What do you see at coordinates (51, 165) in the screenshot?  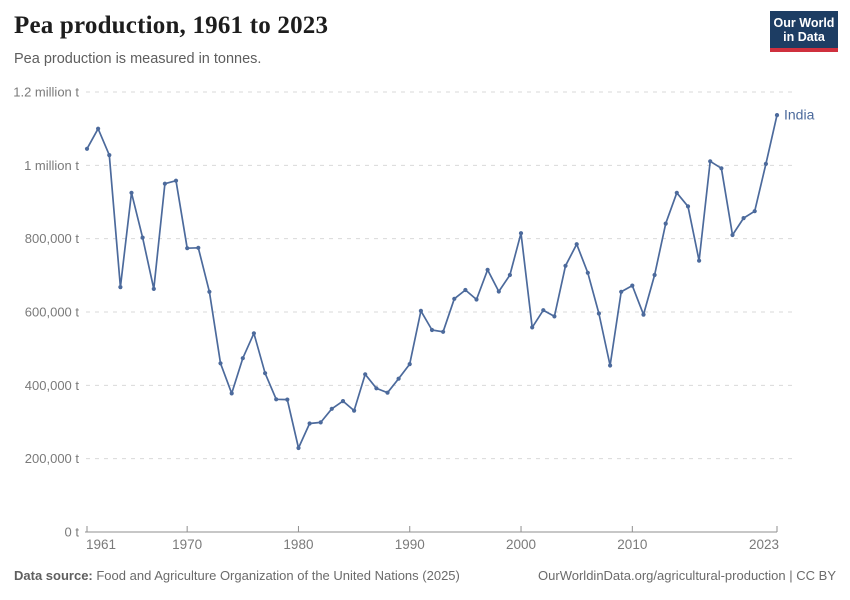 I see `y-axis-label: 1 million t` at bounding box center [51, 165].